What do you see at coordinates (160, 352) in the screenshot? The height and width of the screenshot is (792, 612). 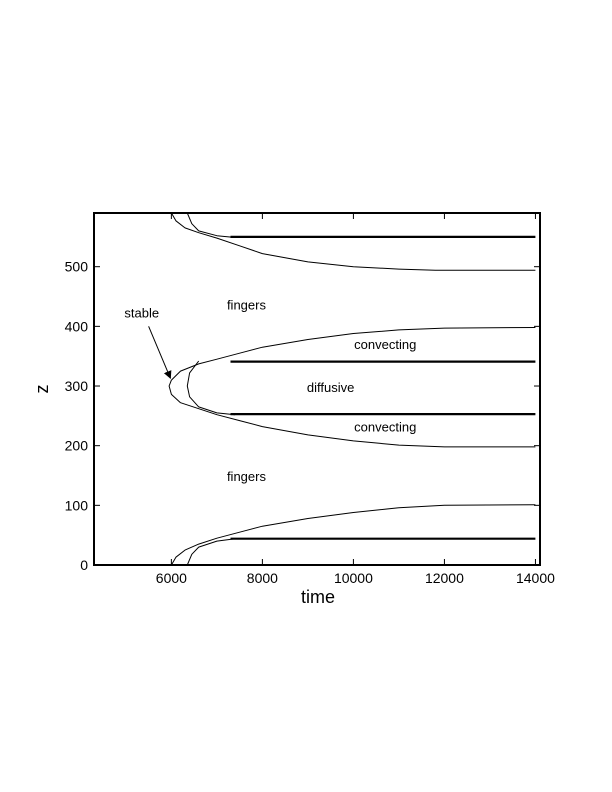 I see `stable-arrow` at bounding box center [160, 352].